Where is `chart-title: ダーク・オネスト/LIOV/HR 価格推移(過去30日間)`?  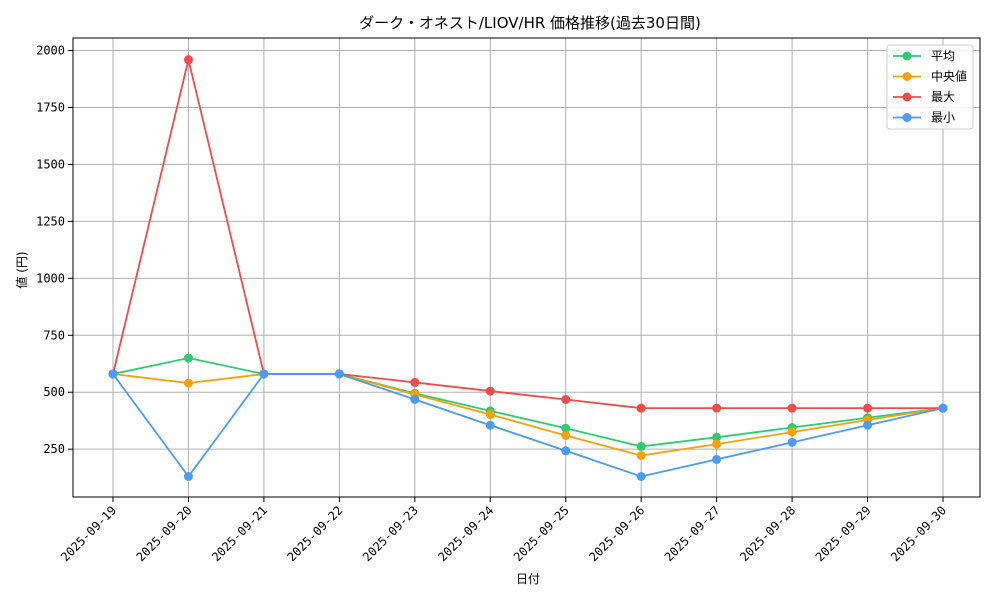
chart-title: ダーク・オネスト/LIOV/HR 価格推移(過去30日間) is located at coordinates (530, 23).